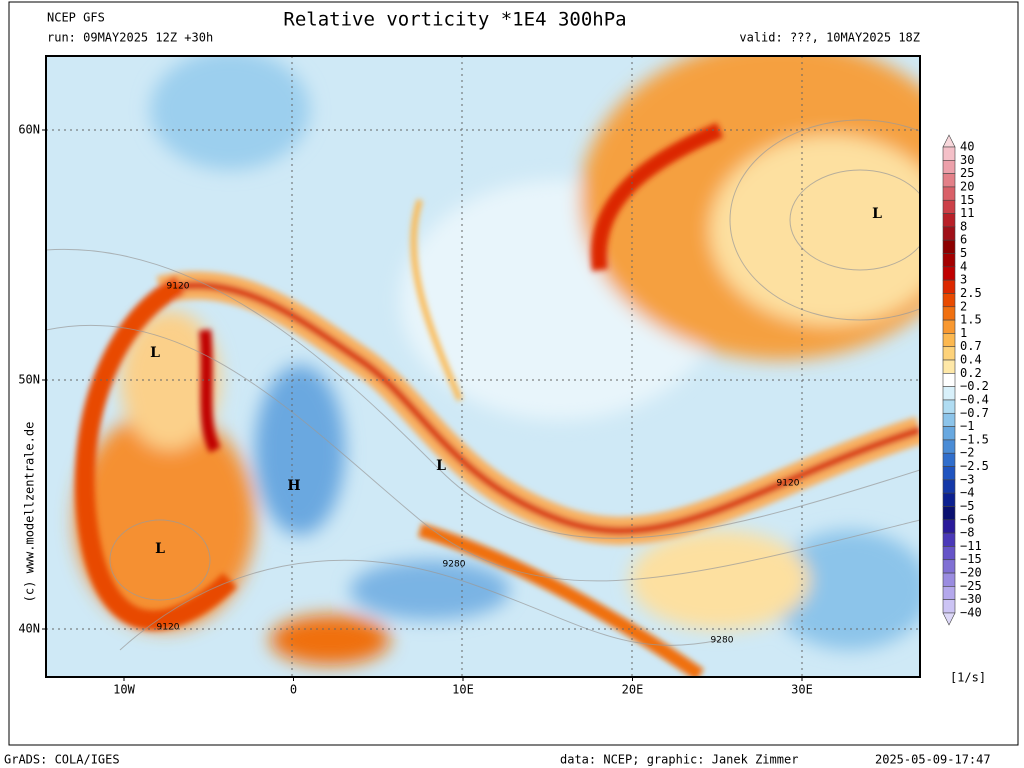 Image resolution: width=1024 pixels, height=768 pixels. What do you see at coordinates (963, 266) in the screenshot?
I see `colorbar-label: 4` at bounding box center [963, 266].